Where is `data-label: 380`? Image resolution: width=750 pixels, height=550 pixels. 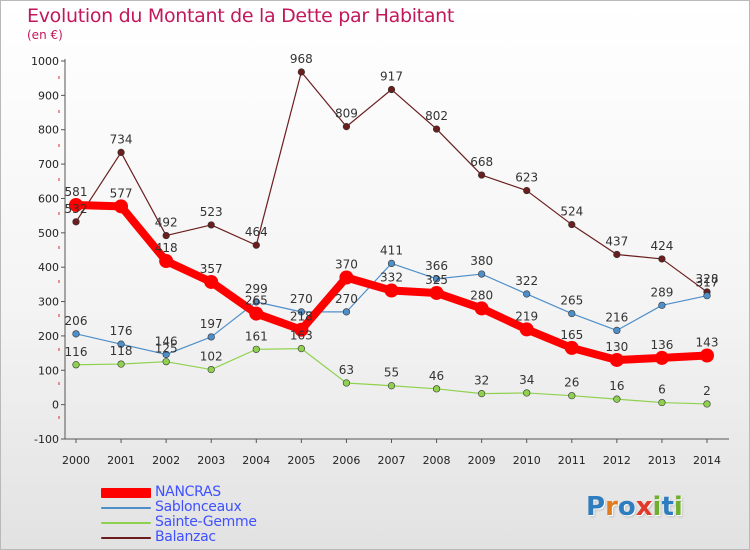 data-label: 380 is located at coordinates (481, 261).